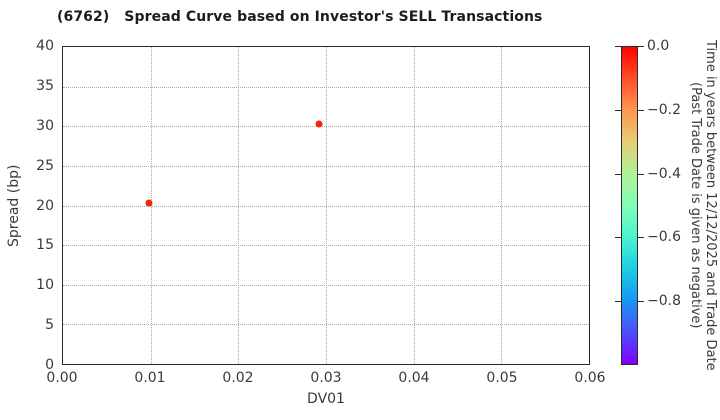 This screenshot has width=720, height=420. What do you see at coordinates (326, 378) in the screenshot?
I see `x-tick-label: 0.03` at bounding box center [326, 378].